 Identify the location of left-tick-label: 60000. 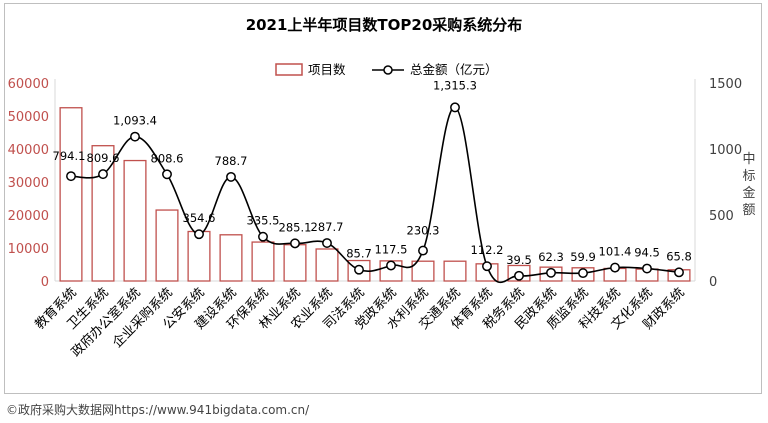
(28, 84).